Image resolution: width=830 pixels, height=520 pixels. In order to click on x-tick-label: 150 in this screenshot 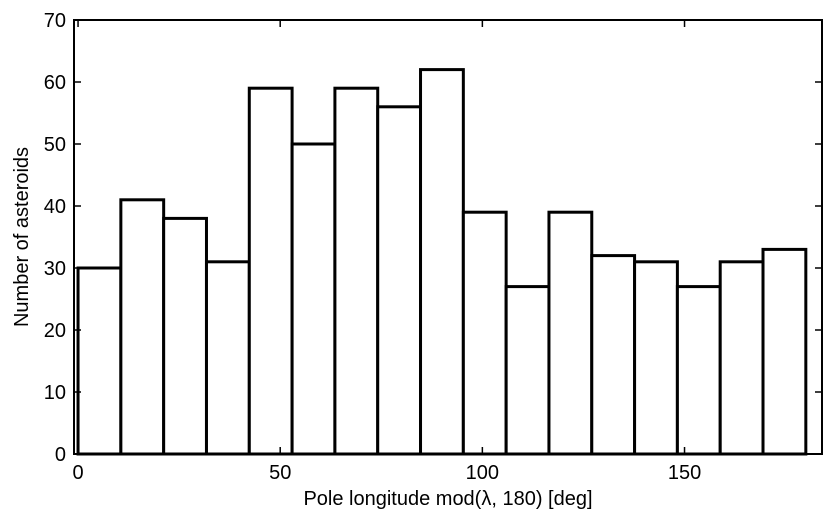, I will do `click(684, 473)`.